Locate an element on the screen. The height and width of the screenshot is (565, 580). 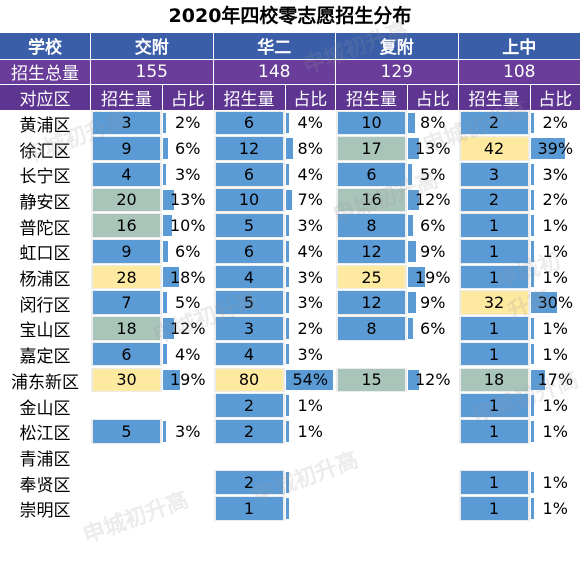
pct-cell: 10% is located at coordinates (188, 225).